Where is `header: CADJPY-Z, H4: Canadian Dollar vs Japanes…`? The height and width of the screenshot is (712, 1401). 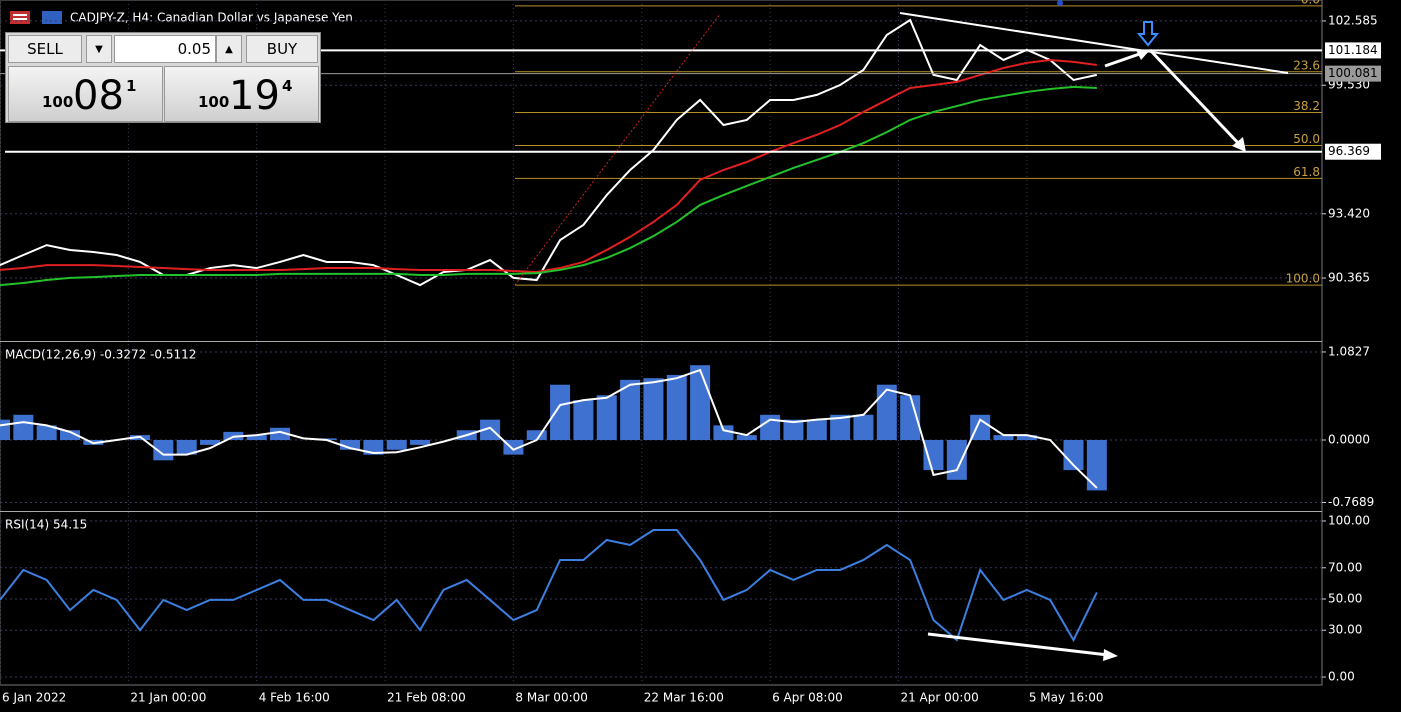 header: CADJPY-Z, H4: Canadian Dollar vs Japanes… is located at coordinates (181, 18).